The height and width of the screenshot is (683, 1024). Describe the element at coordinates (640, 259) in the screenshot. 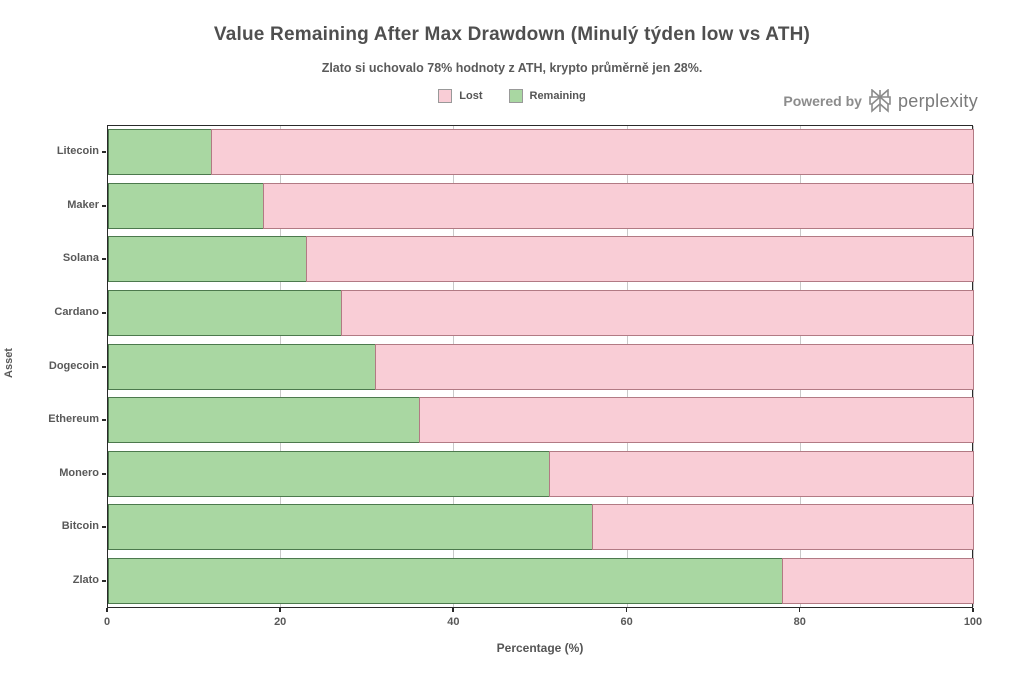

I see `bar-lost-solana` at that location.